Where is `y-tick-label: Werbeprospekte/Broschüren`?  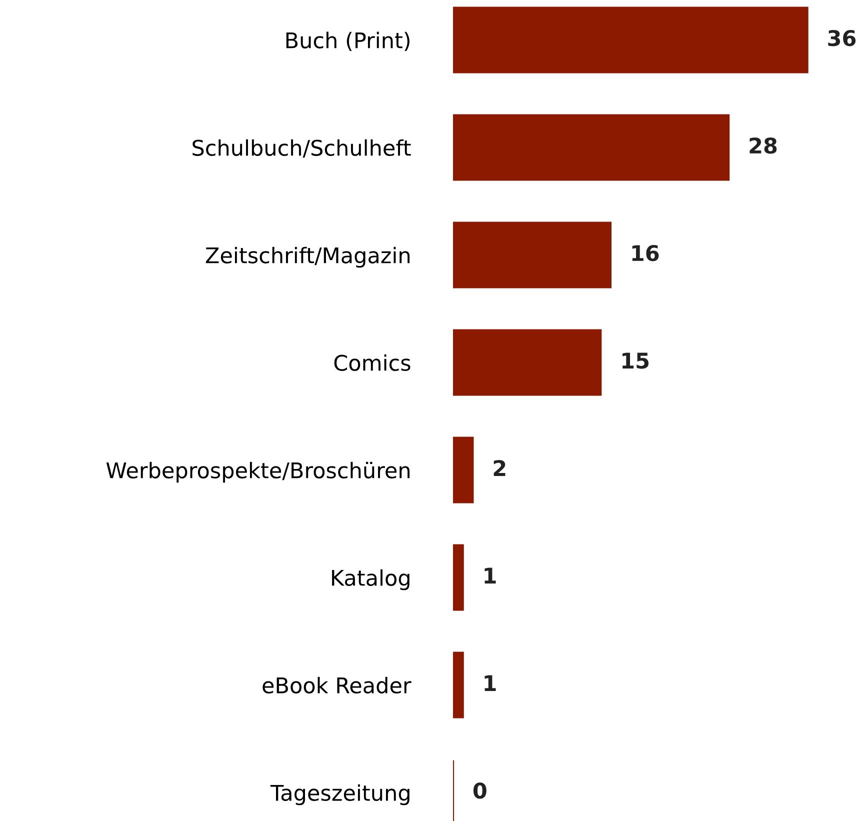
y-tick-label: Werbeprospekte/Broschüren is located at coordinates (258, 472).